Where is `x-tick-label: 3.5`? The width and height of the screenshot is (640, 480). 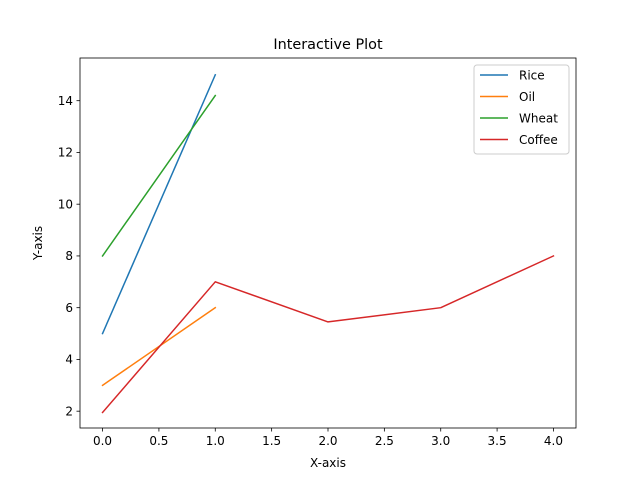
x-tick-label: 3.5 is located at coordinates (497, 441).